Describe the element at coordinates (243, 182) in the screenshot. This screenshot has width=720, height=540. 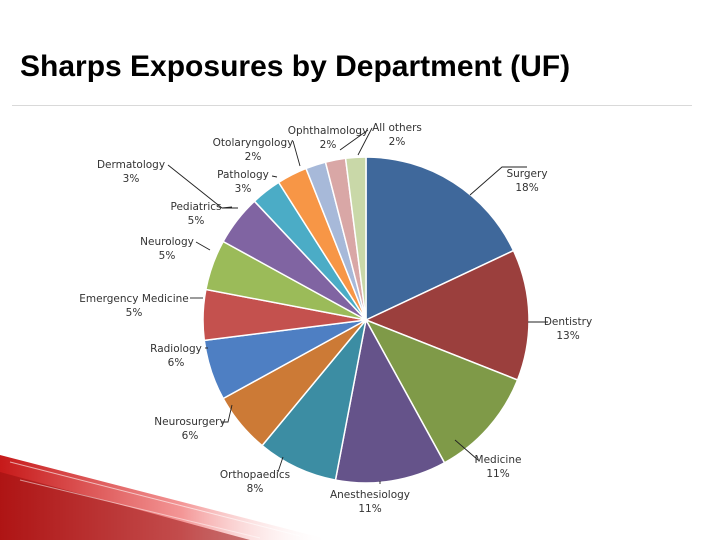
I see `slice-label-pathology: Pathology 3%` at that location.